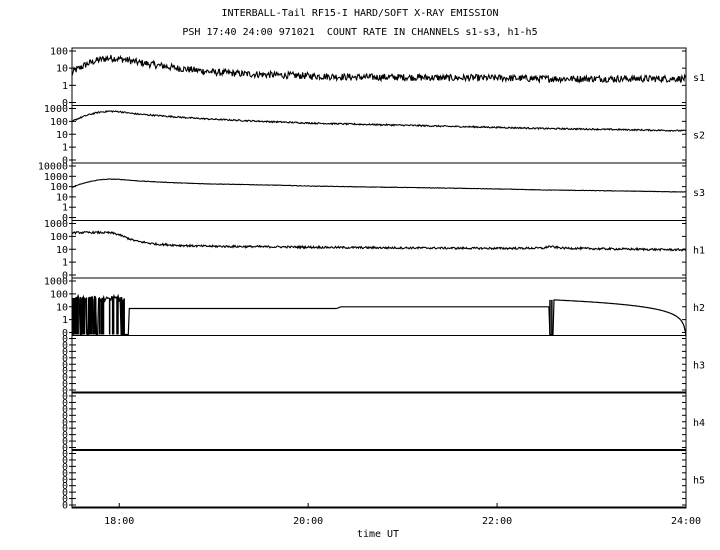  What do you see at coordinates (65, 276) in the screenshot?
I see `y-tick-label-h1: 0` at bounding box center [65, 276].